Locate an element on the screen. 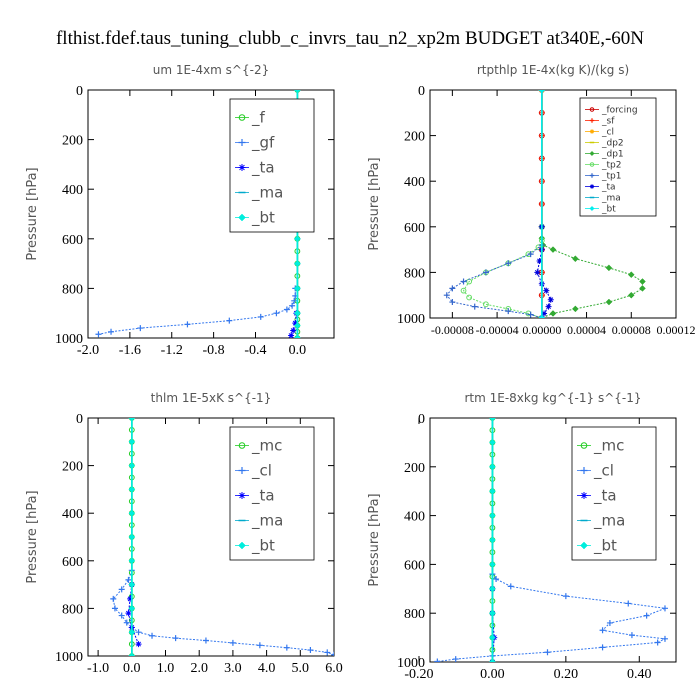  legend-entry: _bt is located at coordinates (263, 546).